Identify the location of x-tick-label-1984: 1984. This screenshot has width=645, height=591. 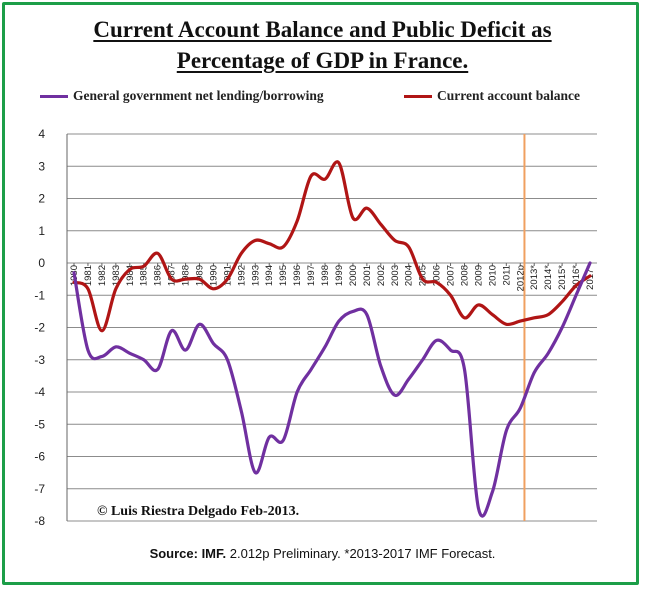
(130, 275).